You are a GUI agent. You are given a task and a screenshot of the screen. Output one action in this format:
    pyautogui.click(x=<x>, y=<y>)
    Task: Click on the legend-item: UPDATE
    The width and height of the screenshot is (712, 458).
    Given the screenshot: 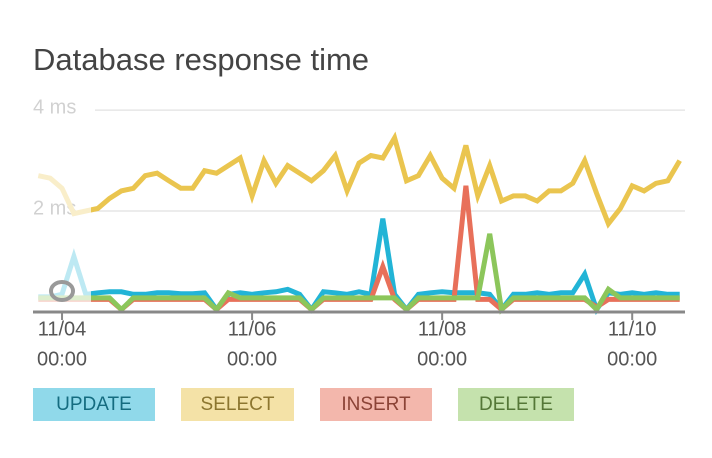 What is the action you would take?
    pyautogui.click(x=94, y=404)
    